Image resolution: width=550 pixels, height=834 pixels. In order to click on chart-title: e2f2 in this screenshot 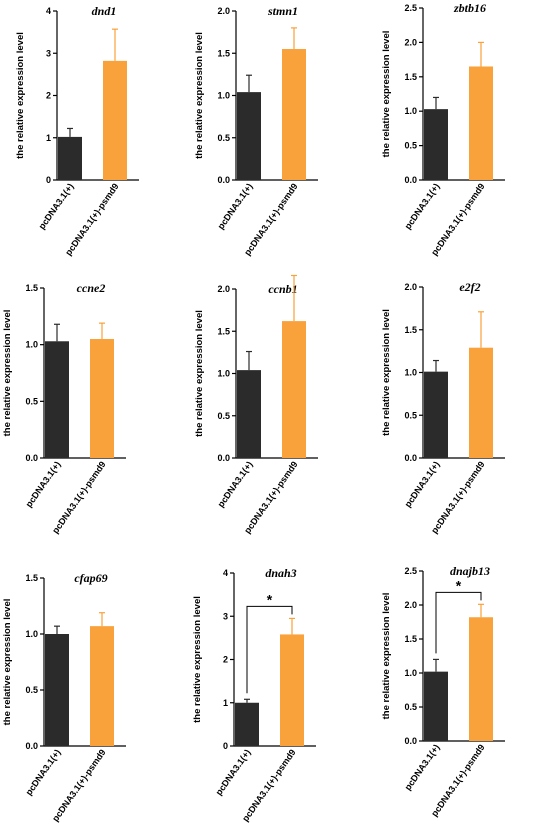, I will do `click(469, 287)`.